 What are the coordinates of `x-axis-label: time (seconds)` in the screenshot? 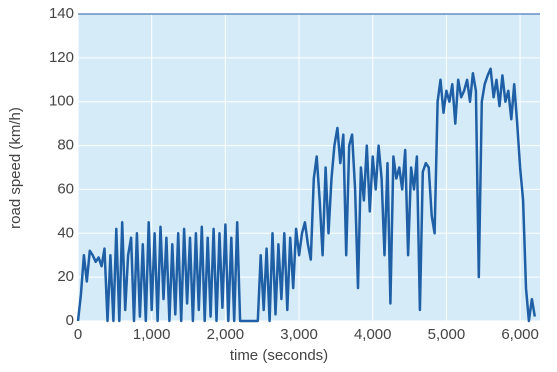 It's located at (279, 355).